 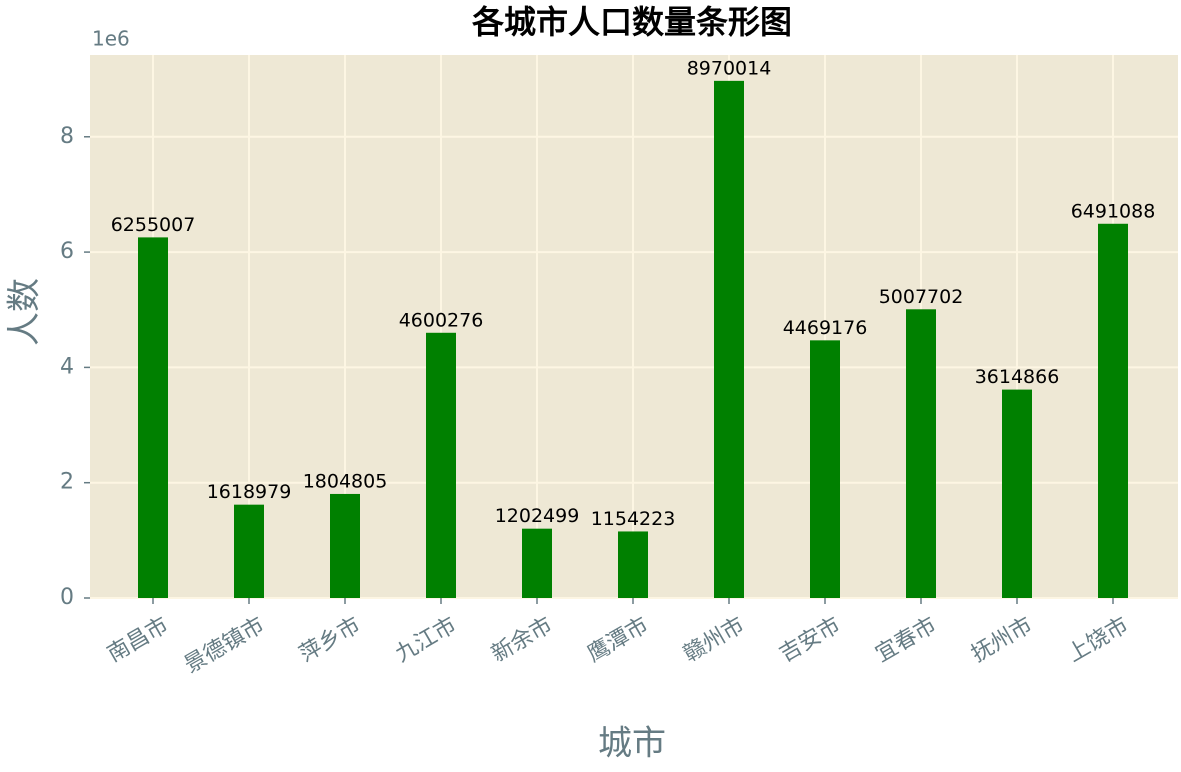 What do you see at coordinates (810, 640) in the screenshot?
I see `x-tick-label: 吉安市` at bounding box center [810, 640].